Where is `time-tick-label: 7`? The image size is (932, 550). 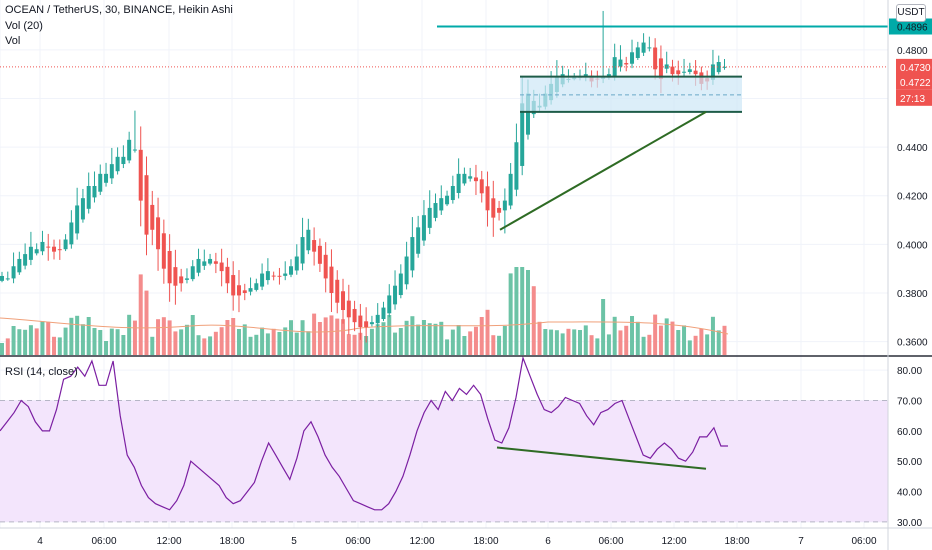 time-tick-label: 7 is located at coordinates (801, 541).